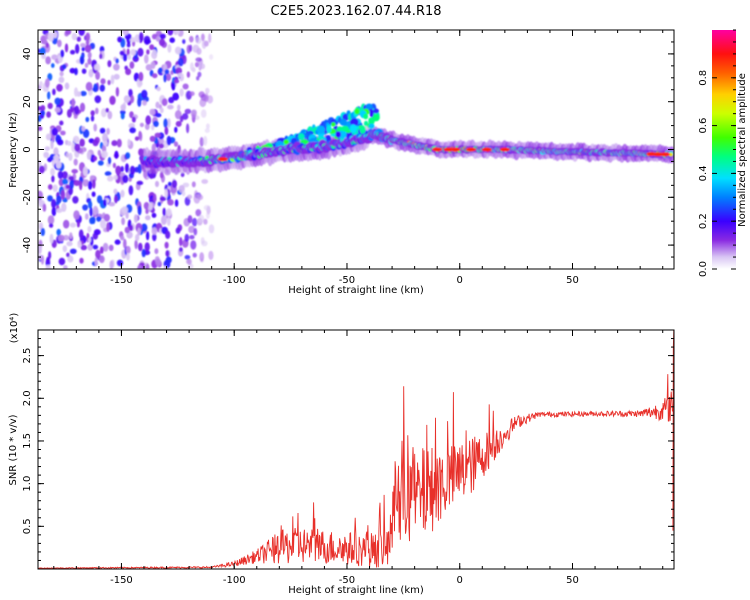 This screenshot has width=750, height=600. What do you see at coordinates (27, 101) in the screenshot?
I see `spectrogram-ytick-label: 20` at bounding box center [27, 101].